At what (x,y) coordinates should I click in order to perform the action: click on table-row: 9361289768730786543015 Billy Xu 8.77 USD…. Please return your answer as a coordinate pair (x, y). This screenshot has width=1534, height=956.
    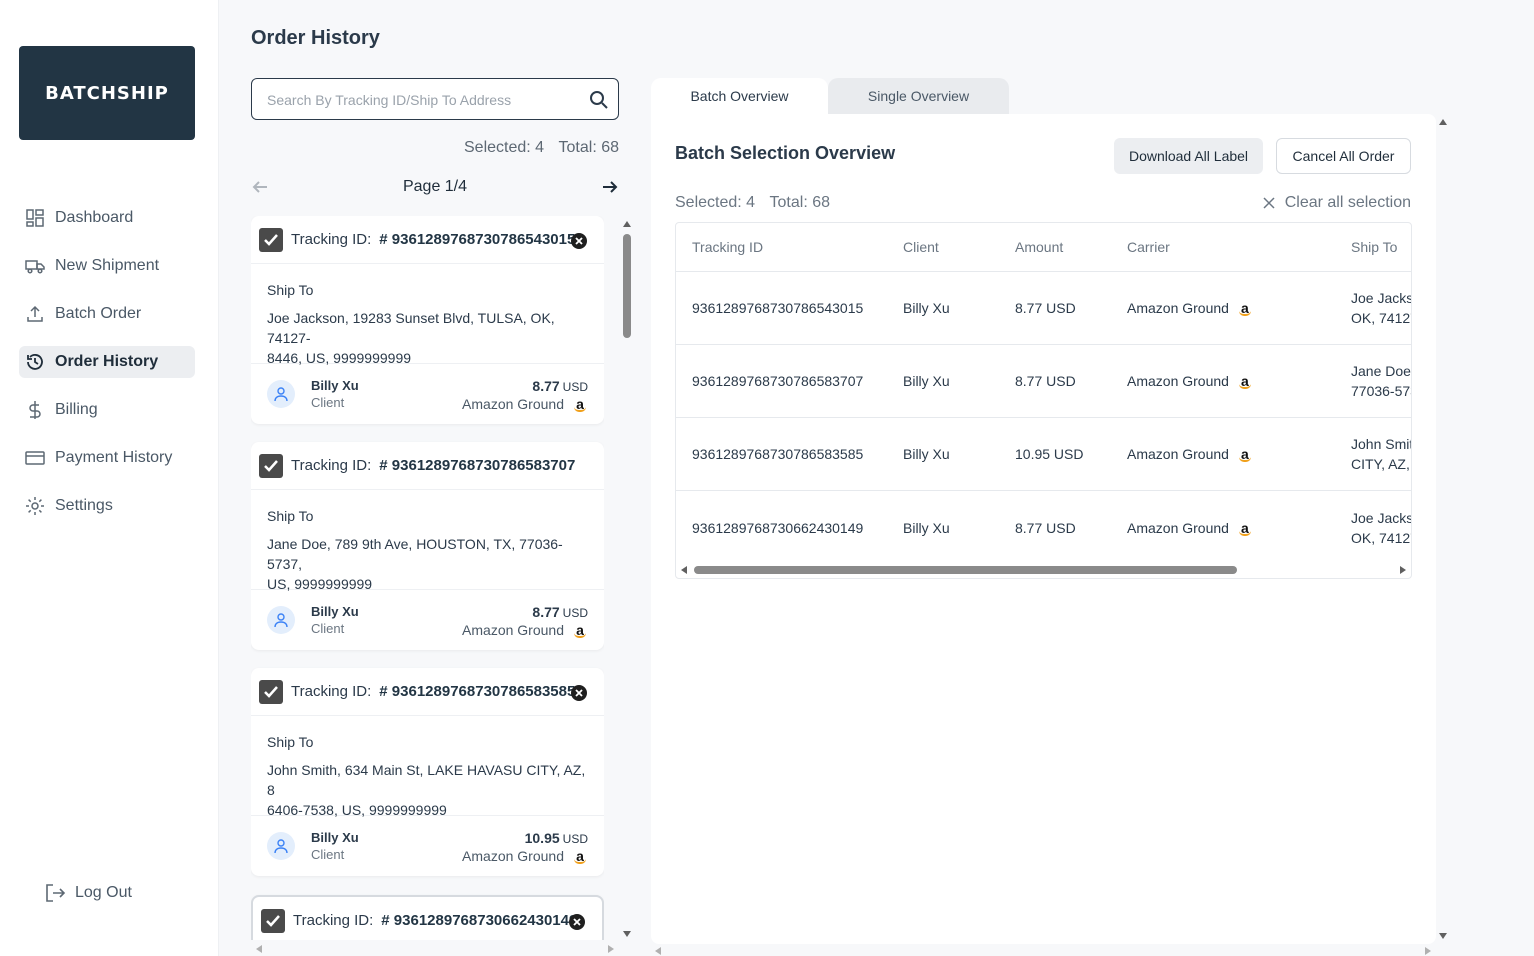
    Looking at the image, I should click on (1043, 308).